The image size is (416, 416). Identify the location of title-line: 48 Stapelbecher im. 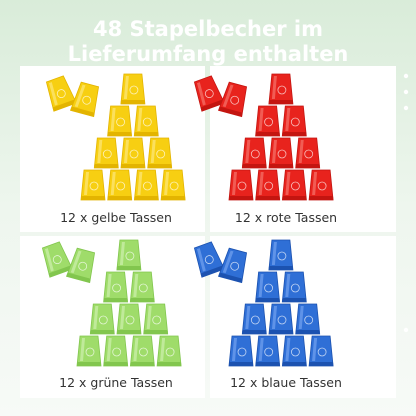
(208, 29).